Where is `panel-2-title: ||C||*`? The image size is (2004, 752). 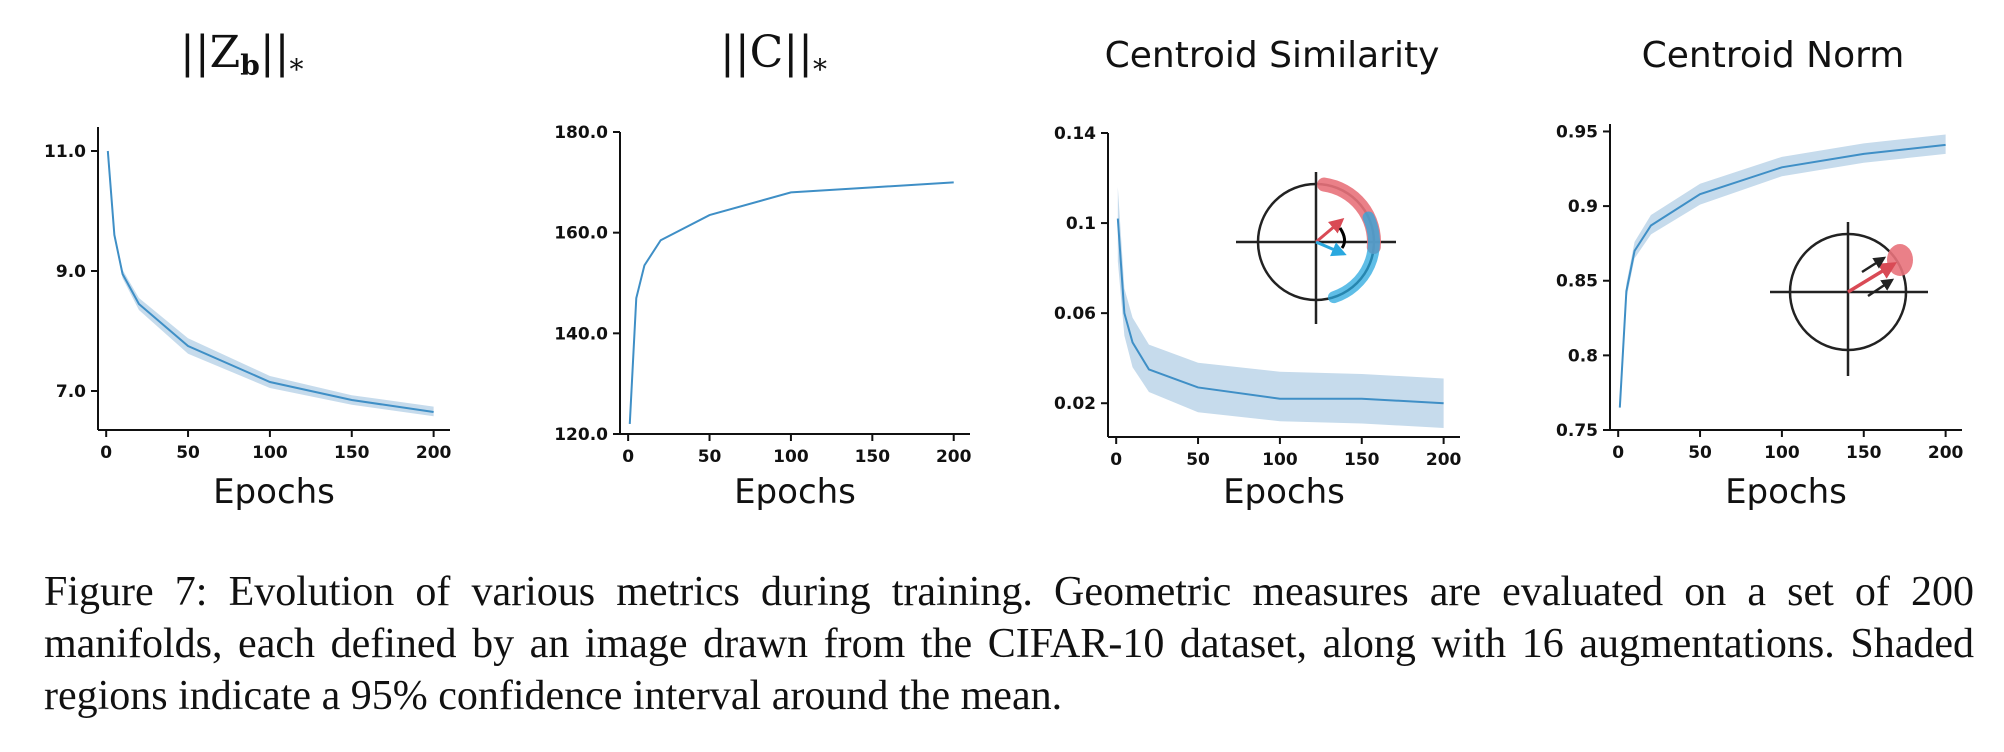 panel-2-title: ||C||* is located at coordinates (773, 56).